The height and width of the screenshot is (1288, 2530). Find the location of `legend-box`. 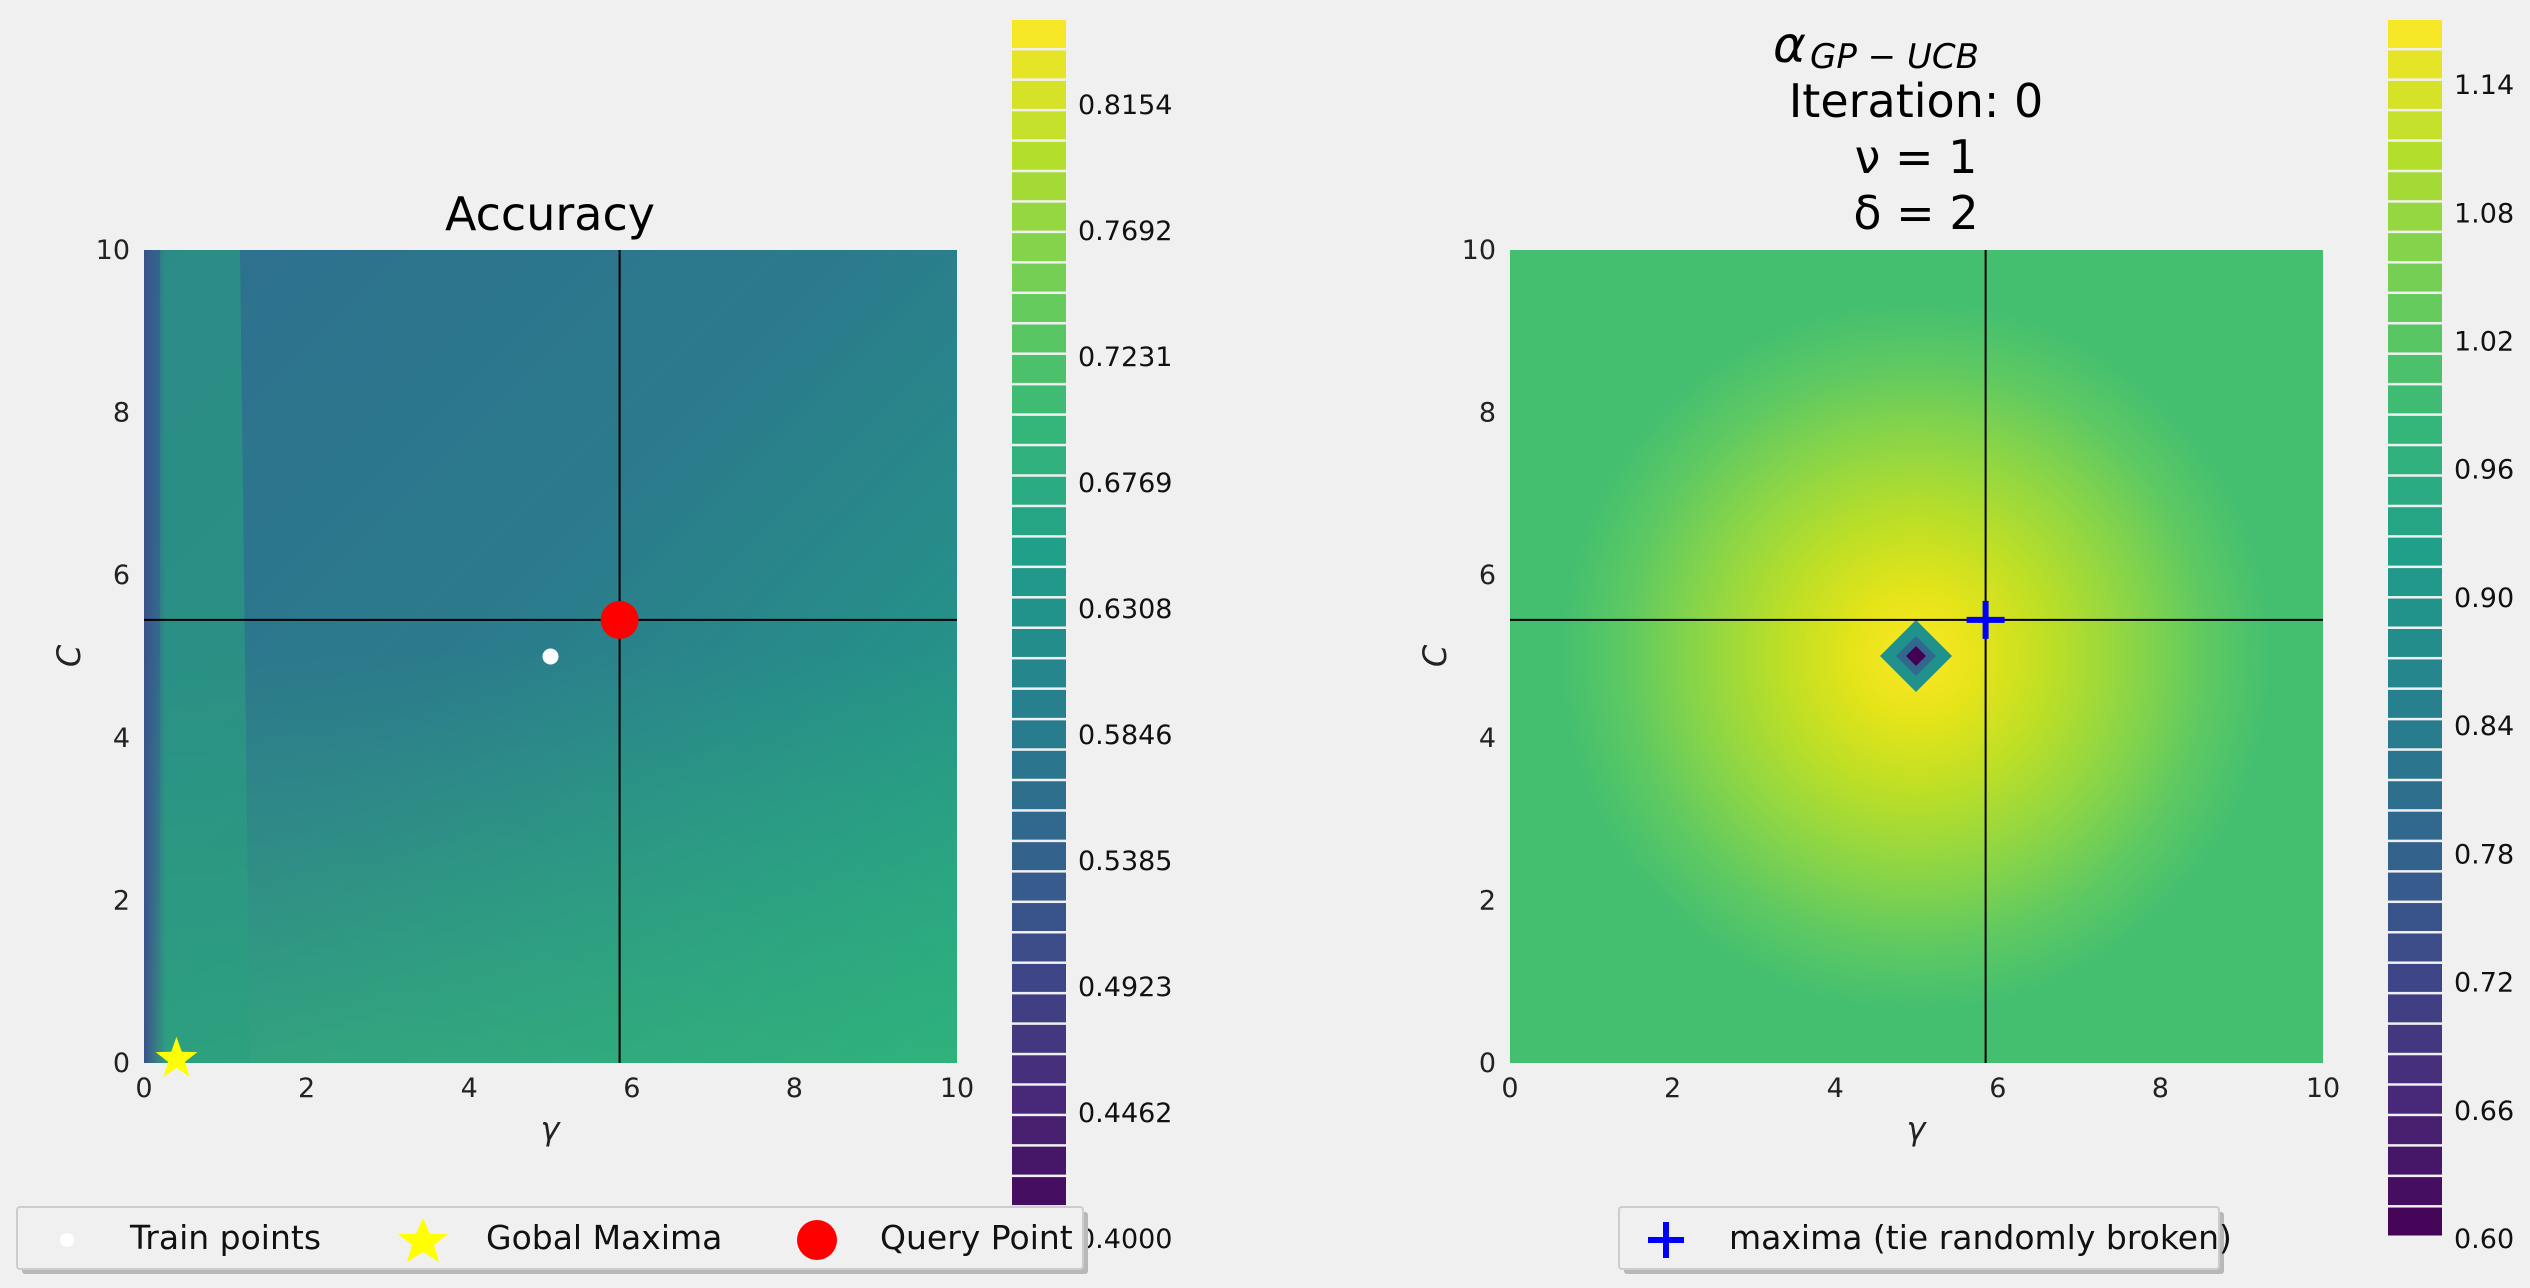

legend-box is located at coordinates (1919, 1238).